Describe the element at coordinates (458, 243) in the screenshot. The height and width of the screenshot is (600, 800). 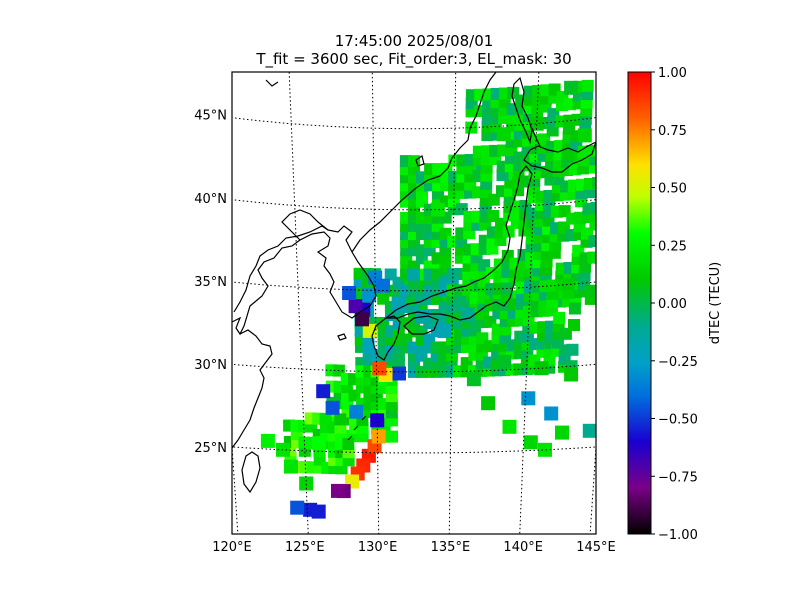
I see `honshu` at that location.